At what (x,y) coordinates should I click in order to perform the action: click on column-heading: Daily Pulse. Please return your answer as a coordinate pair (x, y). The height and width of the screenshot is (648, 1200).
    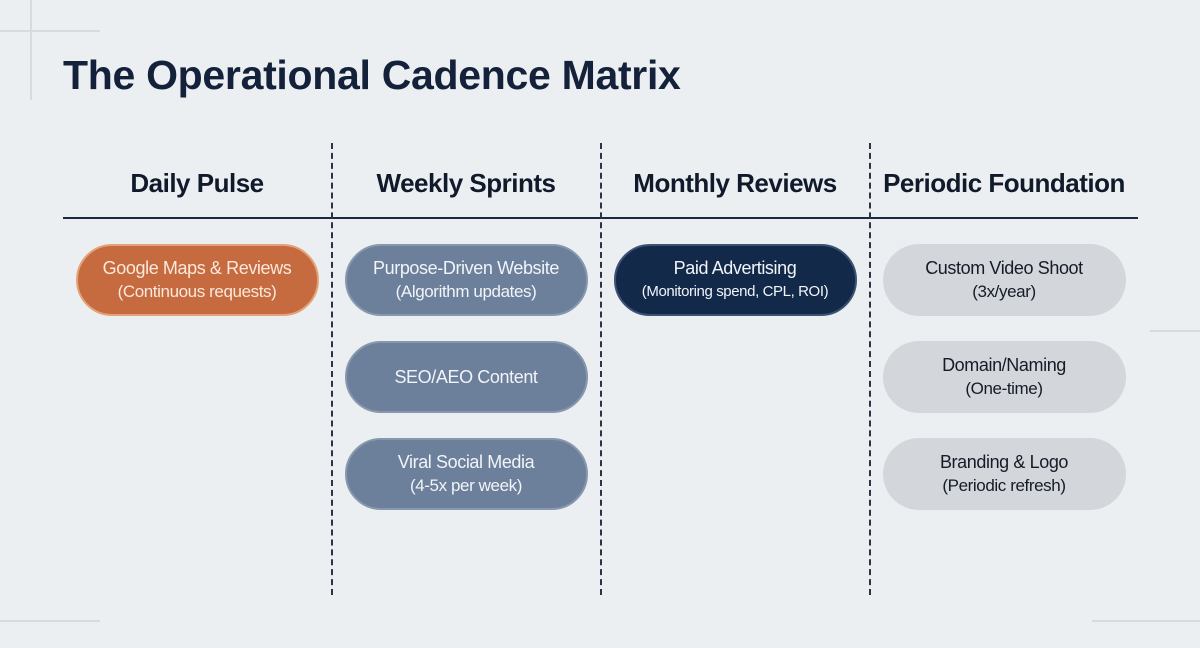
    Looking at the image, I should click on (197, 182).